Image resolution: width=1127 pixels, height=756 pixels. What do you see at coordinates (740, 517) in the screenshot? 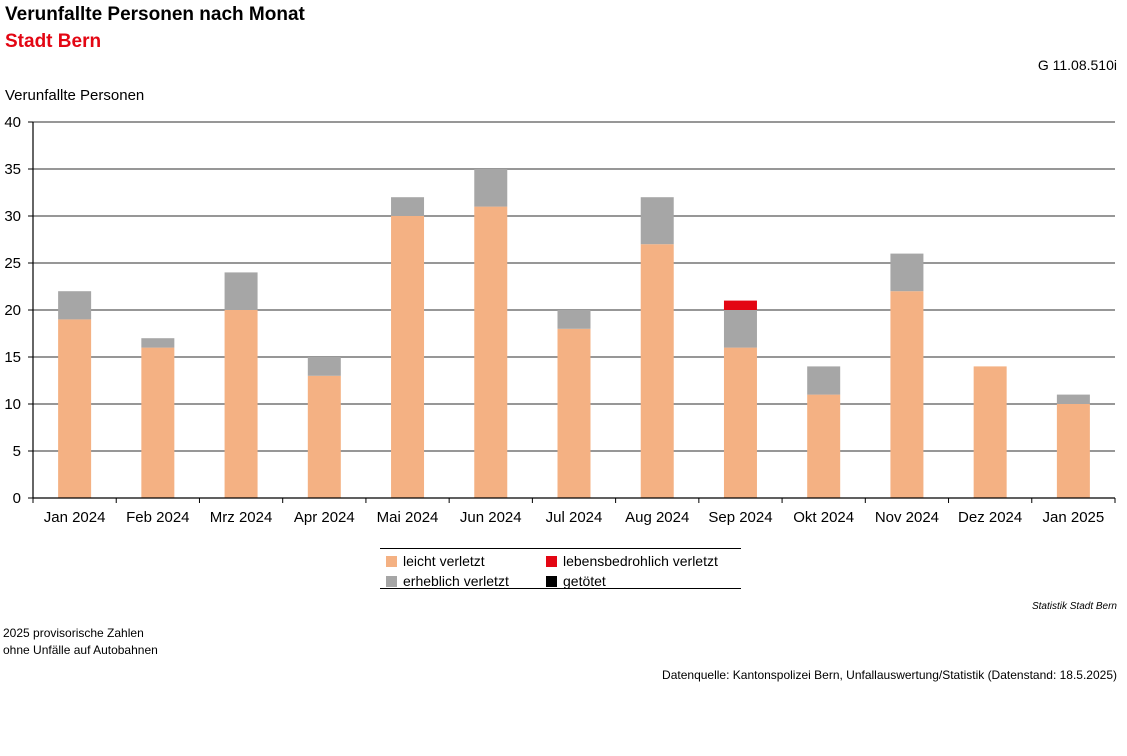
I see `x-tick-label: Sep 2024` at bounding box center [740, 517].